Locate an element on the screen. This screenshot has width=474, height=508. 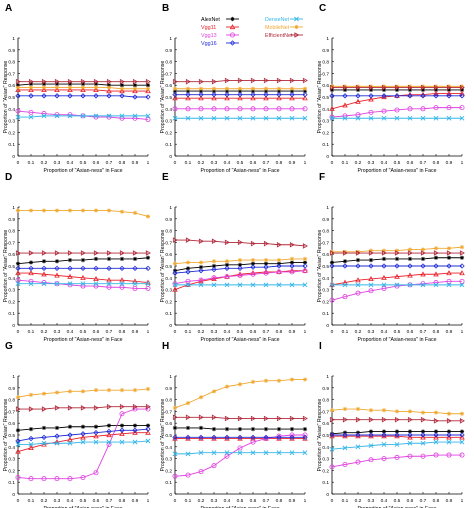
x-tick-label: 0.6 is located at coordinates (253, 163).